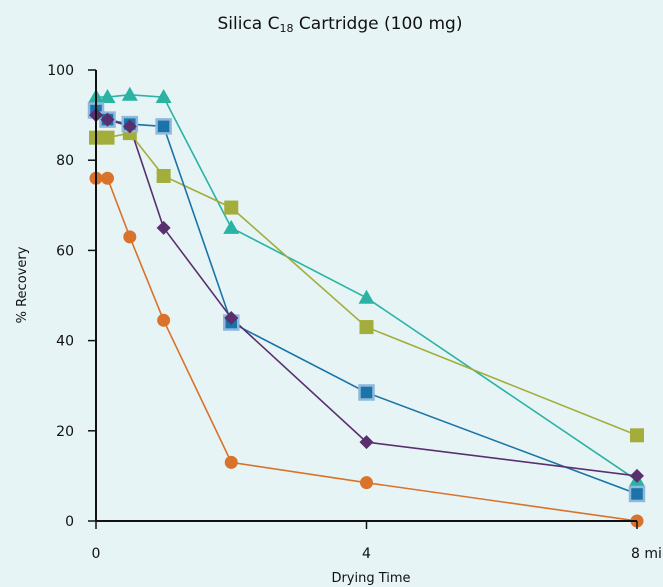  Describe the element at coordinates (647, 554) in the screenshot. I see `x-tick-label: 8 min` at that location.